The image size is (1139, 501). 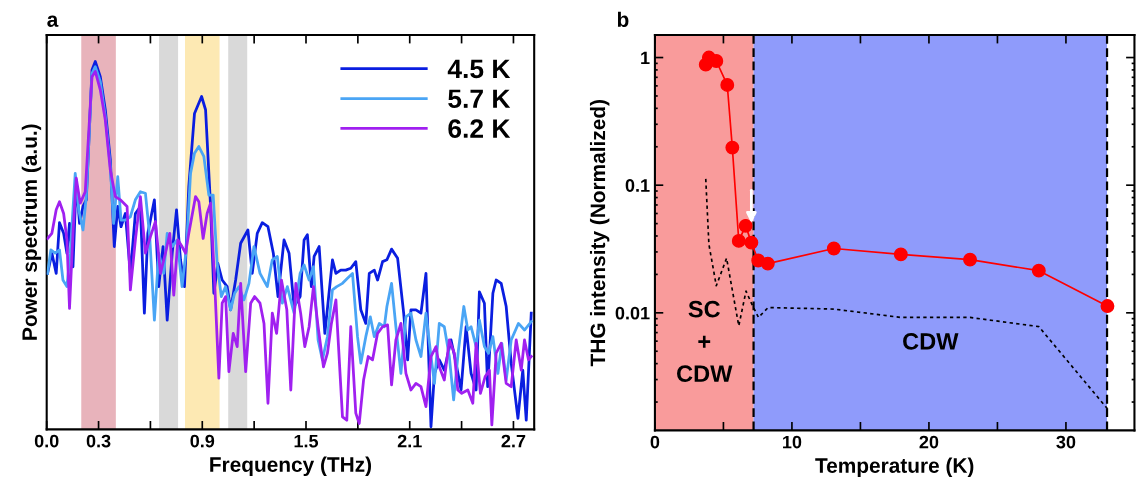 I want to click on x-tick-label: 0.0, so click(x=46, y=441).